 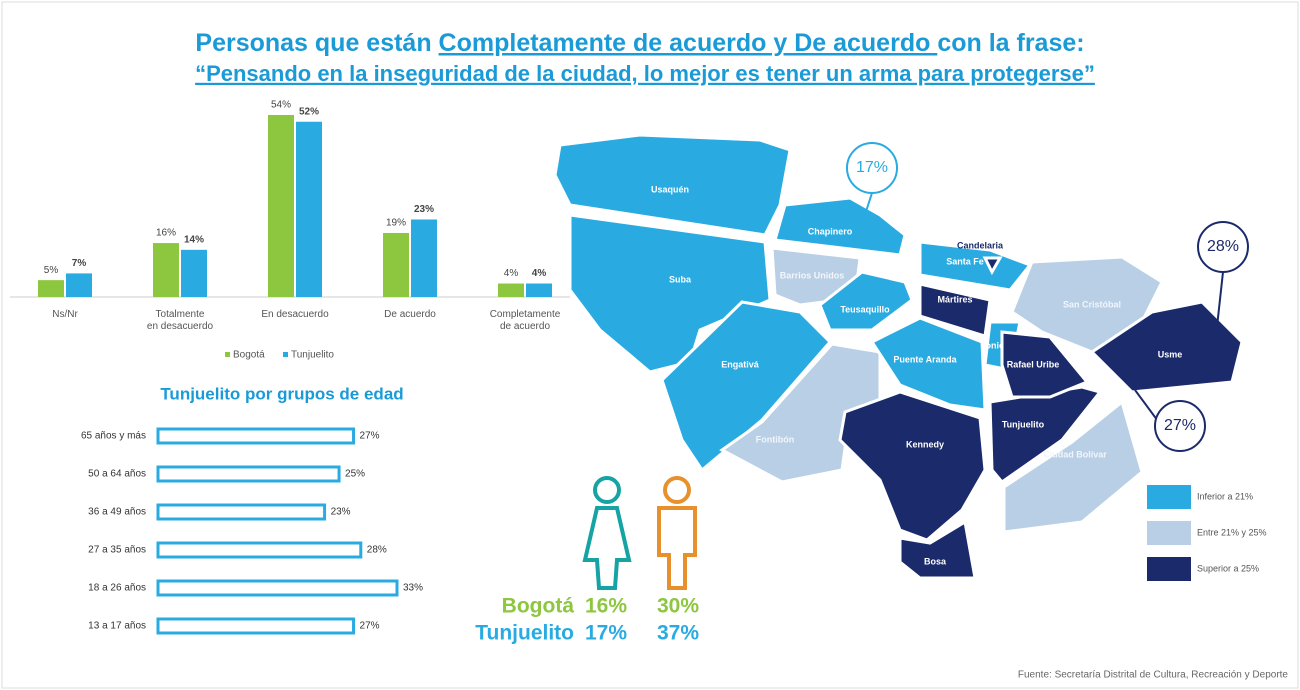 What do you see at coordinates (249, 355) in the screenshot?
I see `legend-label: Bogotá` at bounding box center [249, 355].